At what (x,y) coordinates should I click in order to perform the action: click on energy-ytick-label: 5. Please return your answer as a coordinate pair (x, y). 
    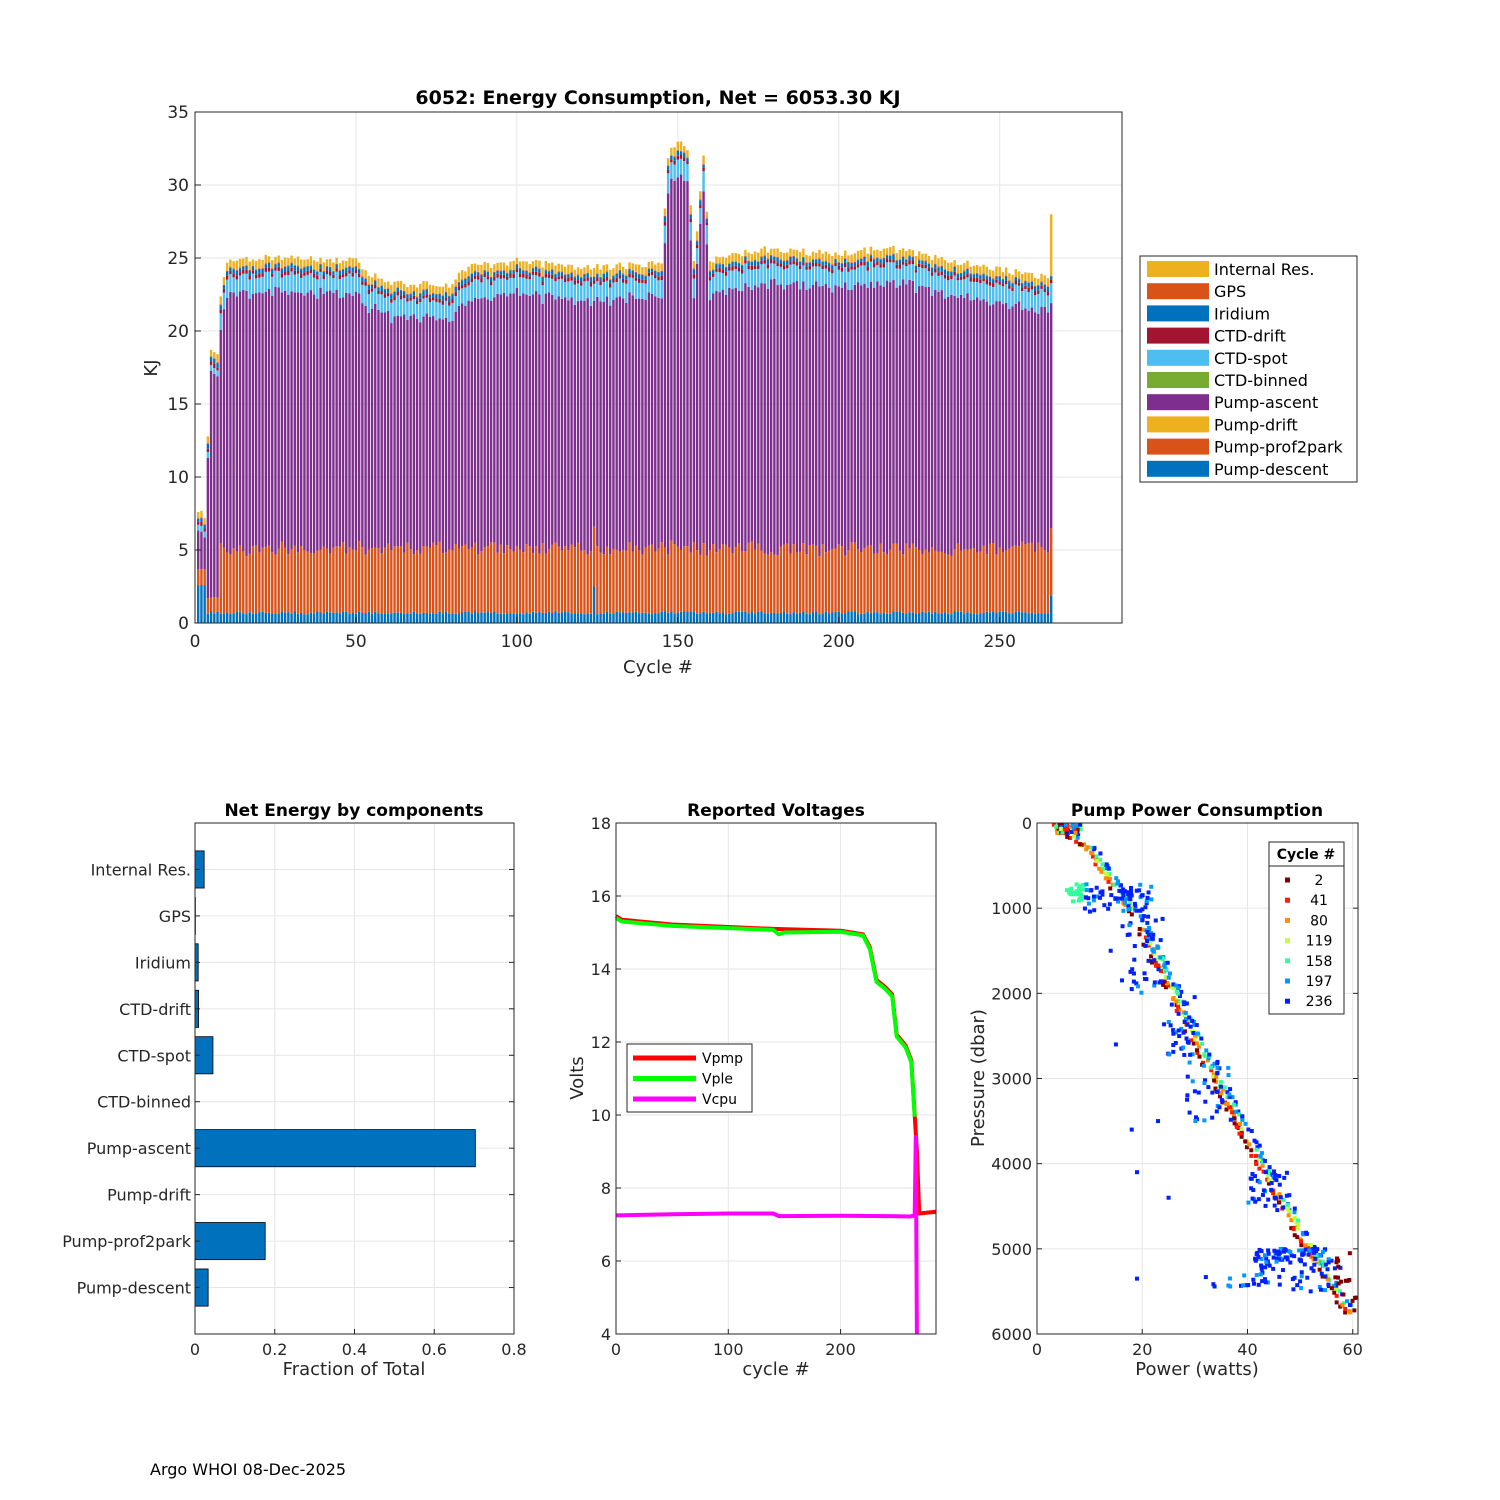
    Looking at the image, I should click on (183, 551).